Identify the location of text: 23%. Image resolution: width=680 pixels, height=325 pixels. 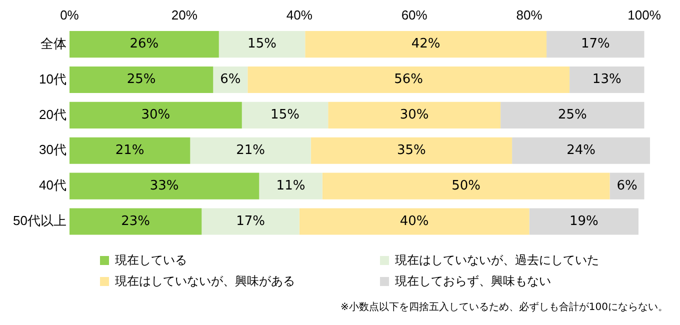
(135, 221).